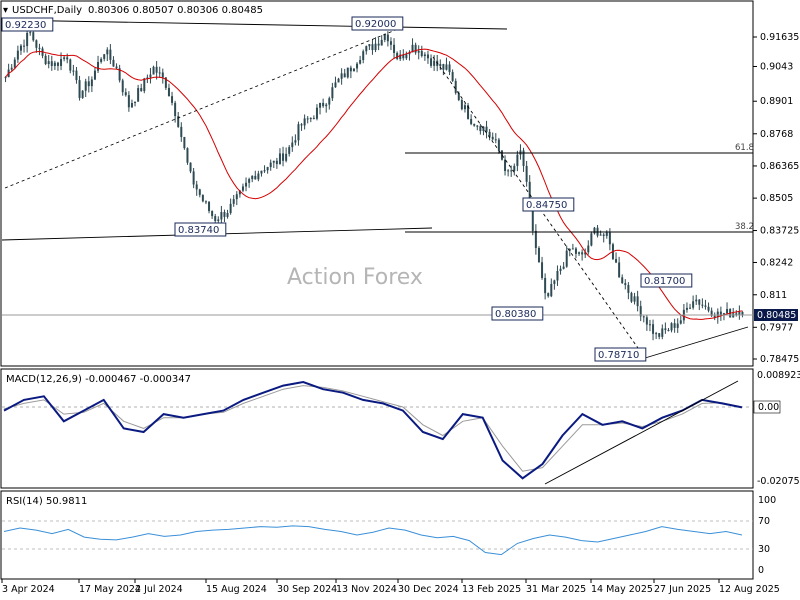 This screenshot has width=800, height=600. I want to click on fib-level-label: 61.8, so click(744, 148).